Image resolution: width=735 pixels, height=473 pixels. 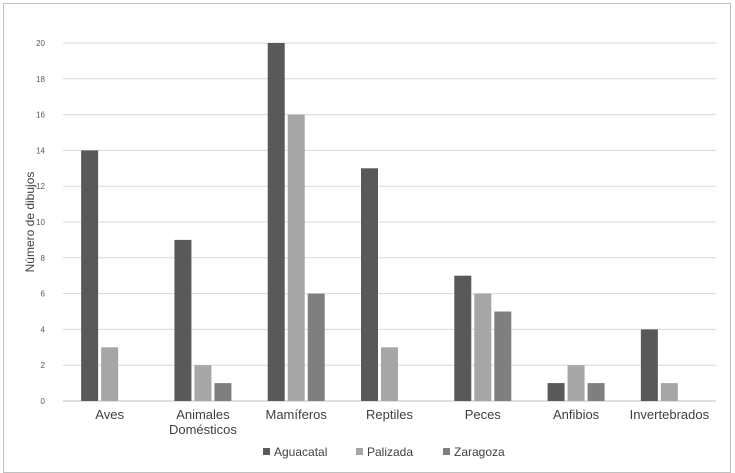 What do you see at coordinates (297, 414) in the screenshot?
I see `x-tick-label: Mamíferos` at bounding box center [297, 414].